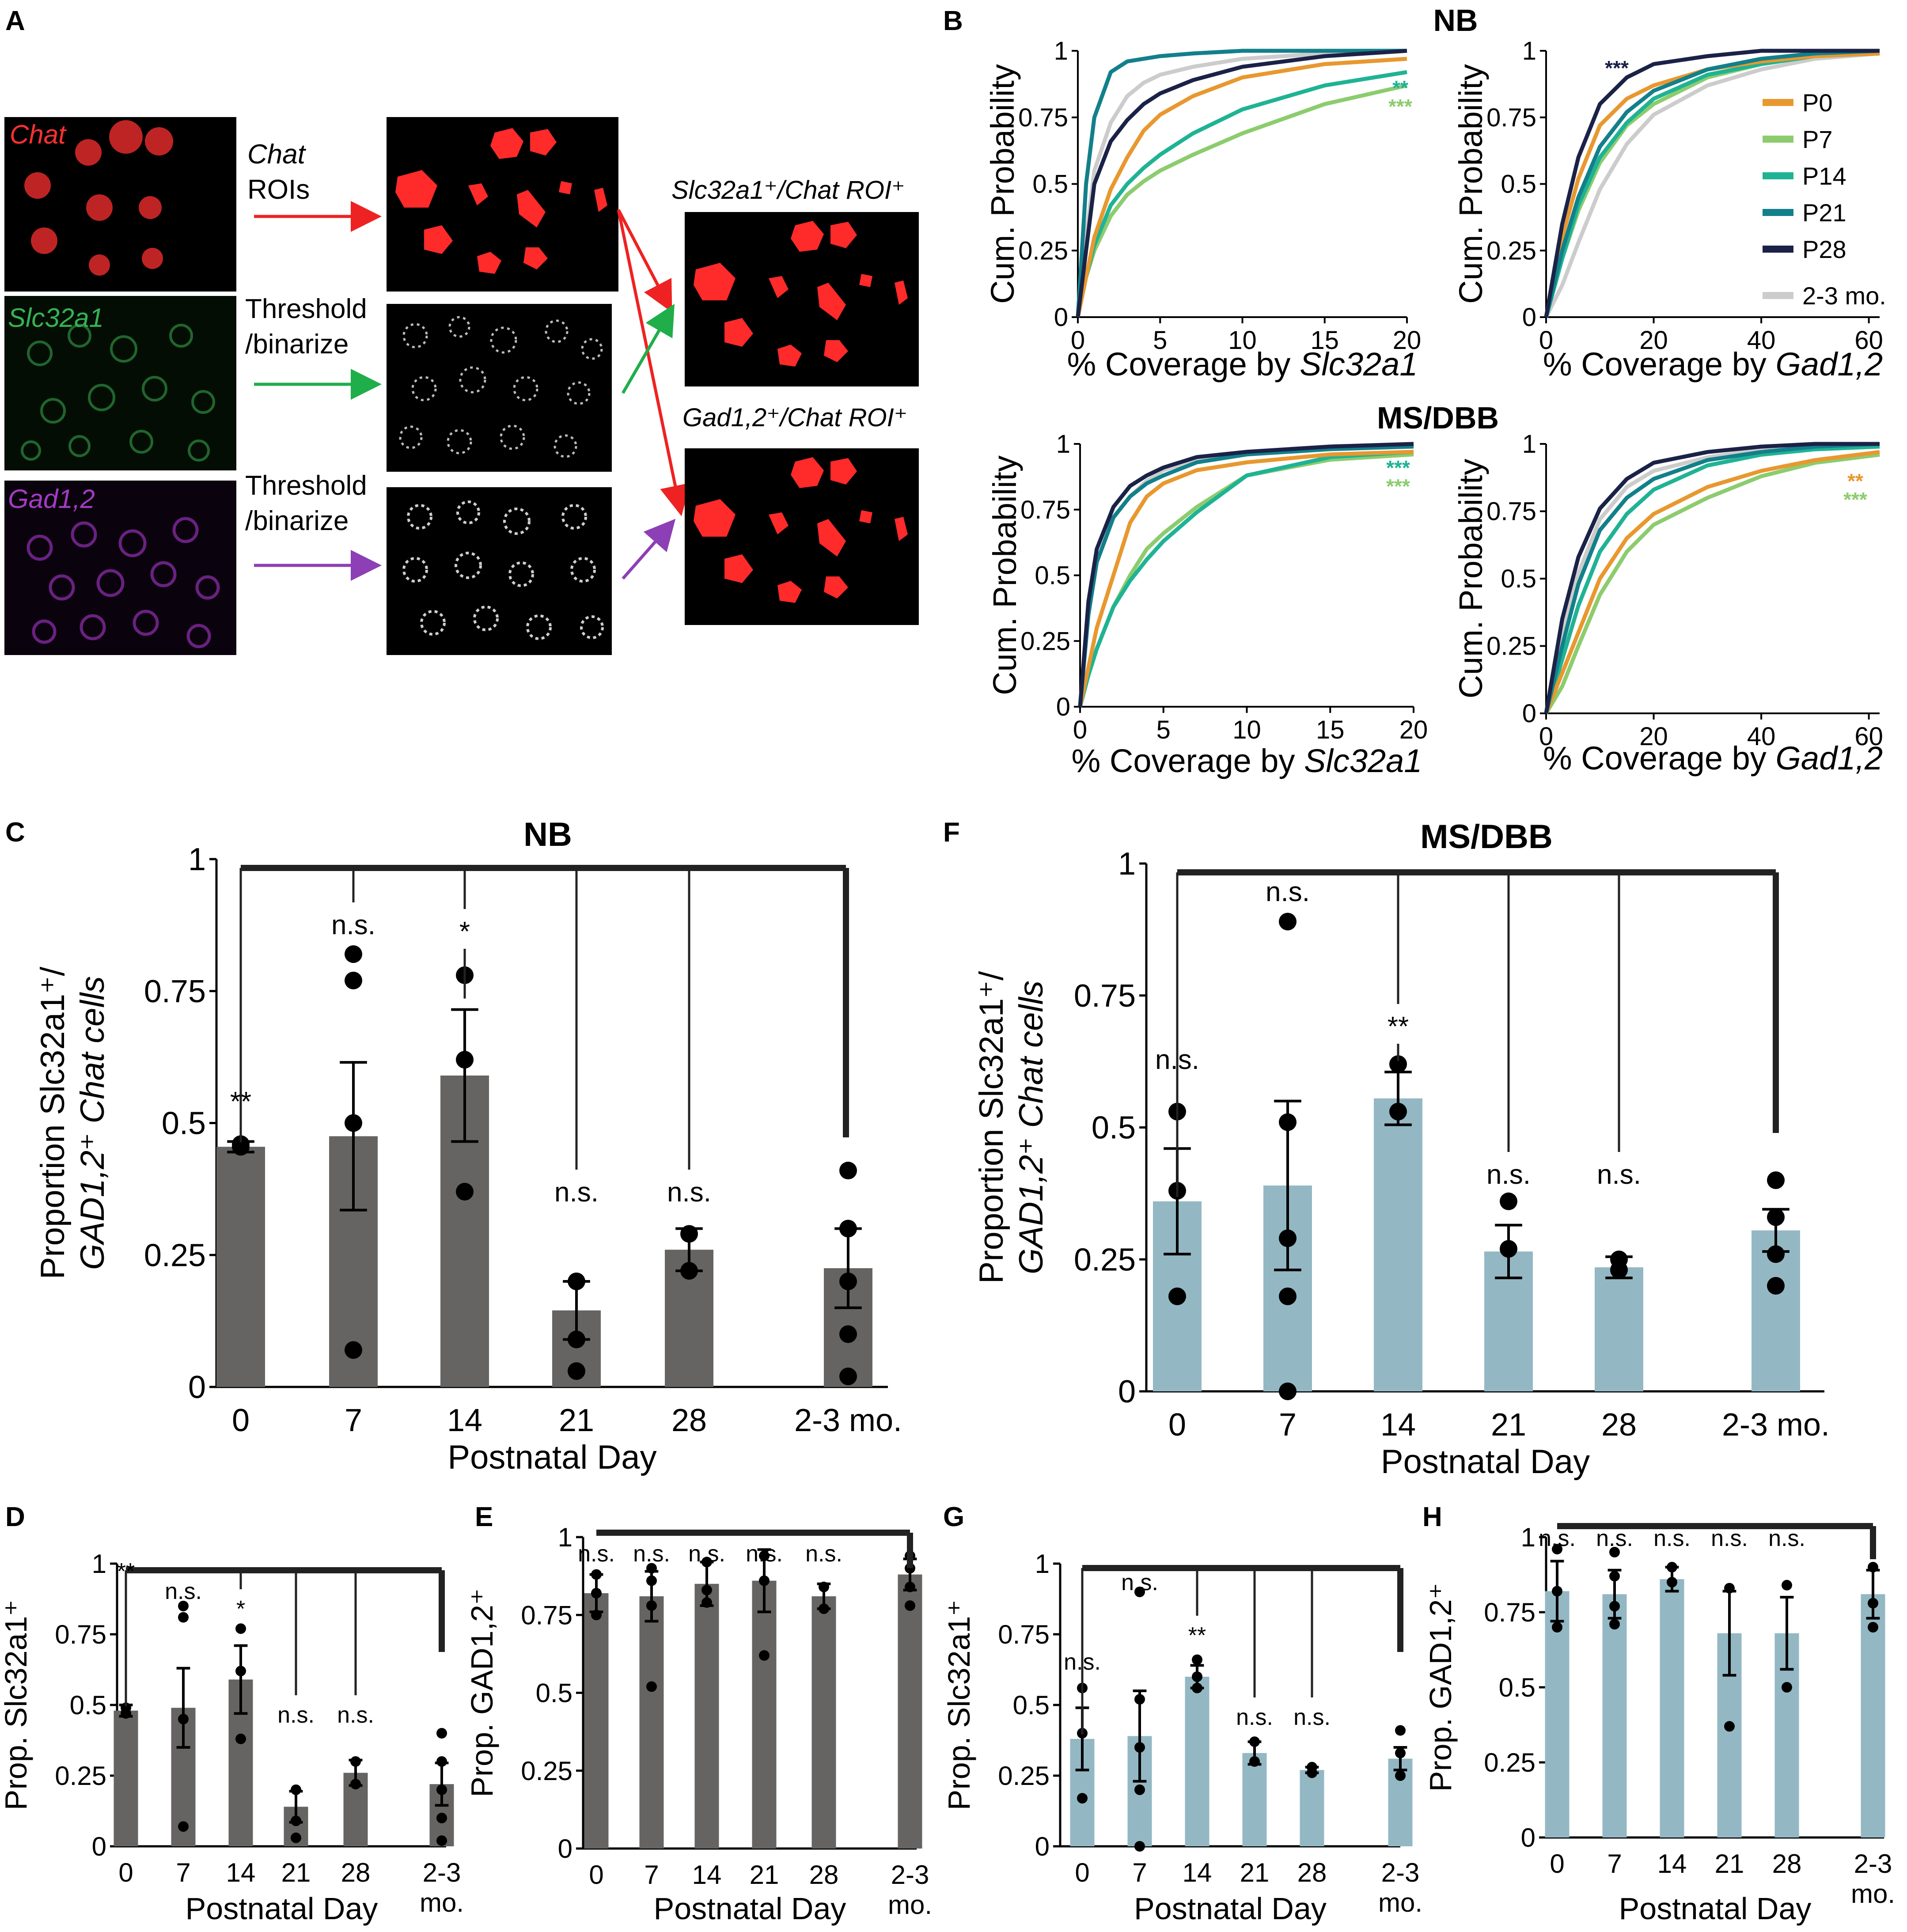  I want to click on panel-letter-d: D, so click(15, 1517).